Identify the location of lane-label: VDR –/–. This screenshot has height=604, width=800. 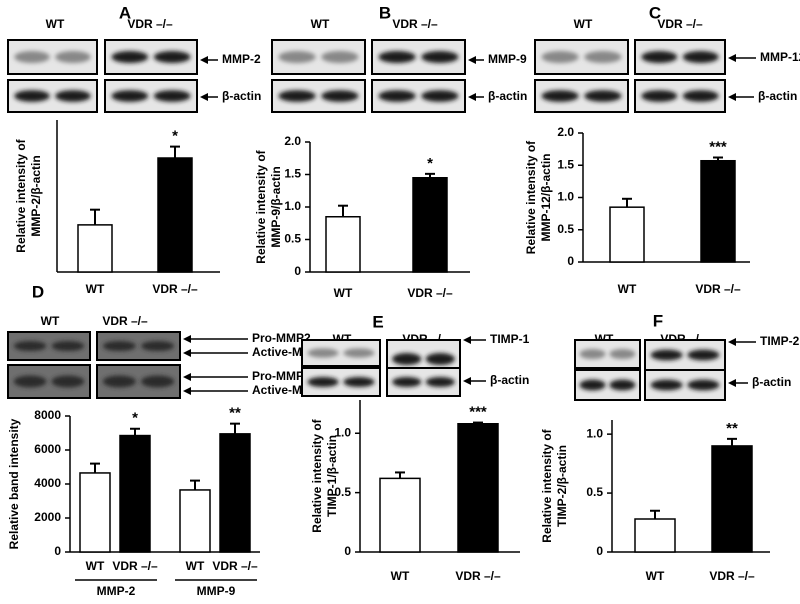
(415, 24).